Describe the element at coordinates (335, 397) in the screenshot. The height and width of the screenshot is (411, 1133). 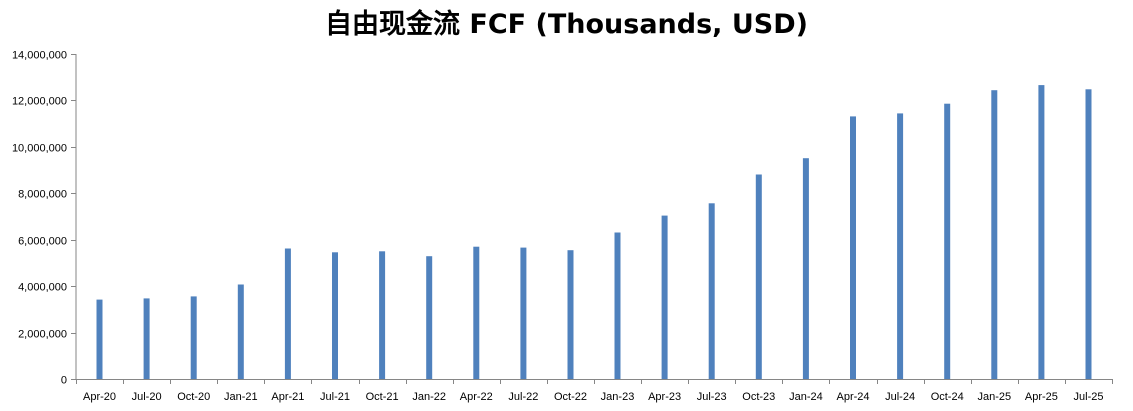
I see `x-tick-label: Jul-21` at that location.